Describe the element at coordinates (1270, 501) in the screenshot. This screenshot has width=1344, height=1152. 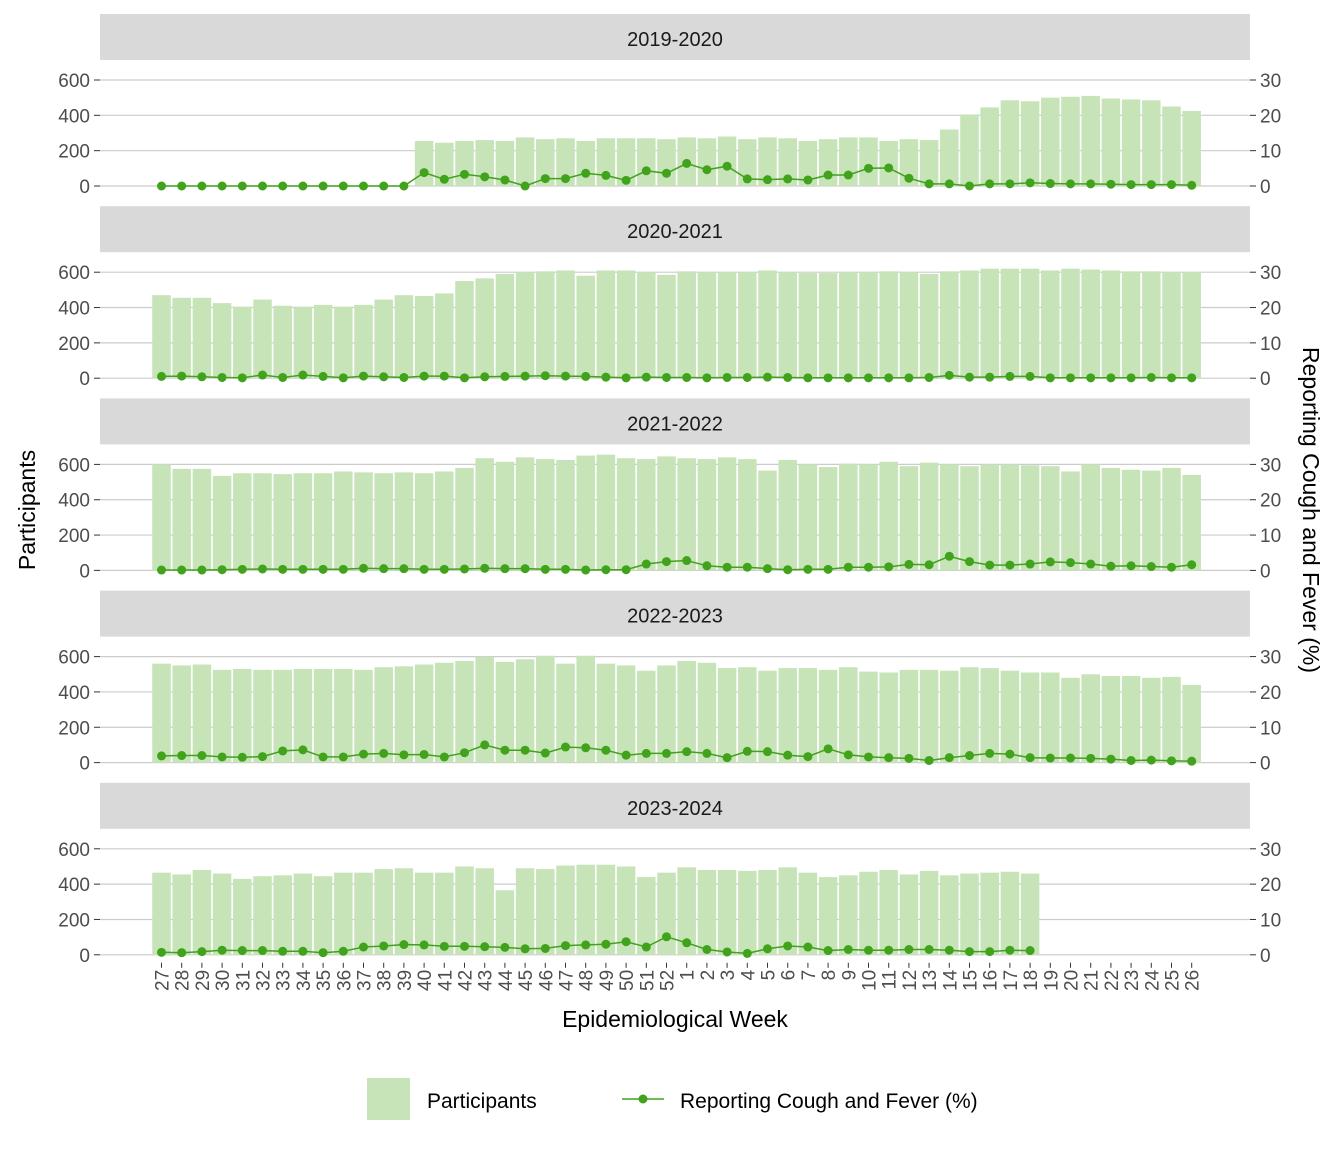
I see `y-right-tick-label: 20` at that location.